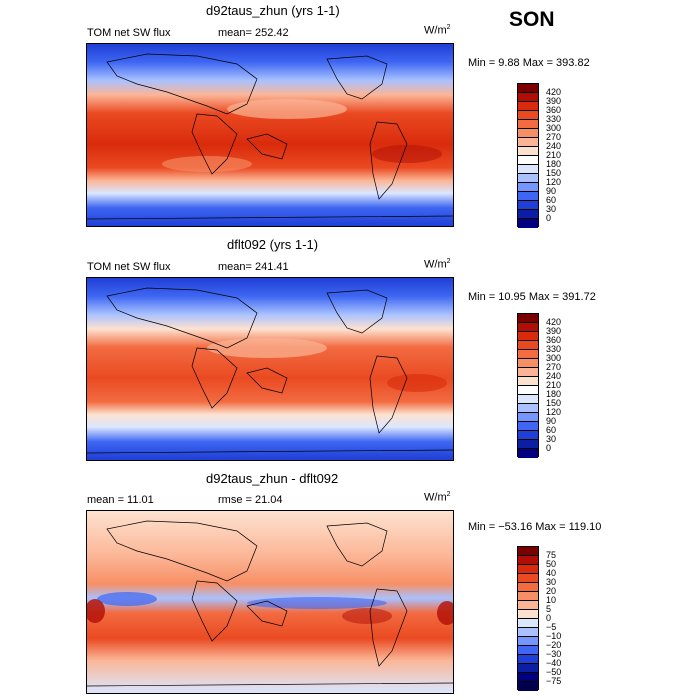  I want to click on colorbar-tick-label: −10, so click(554, 635).